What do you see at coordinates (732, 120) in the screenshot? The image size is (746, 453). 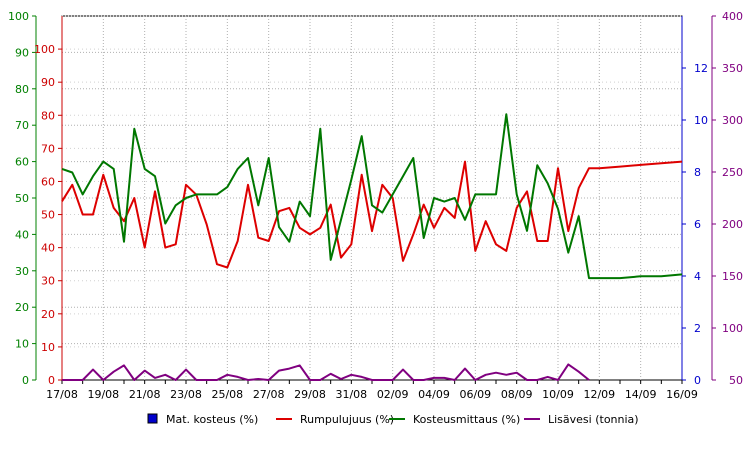 I see `purple-axis-tick-label: 300` at bounding box center [732, 120].